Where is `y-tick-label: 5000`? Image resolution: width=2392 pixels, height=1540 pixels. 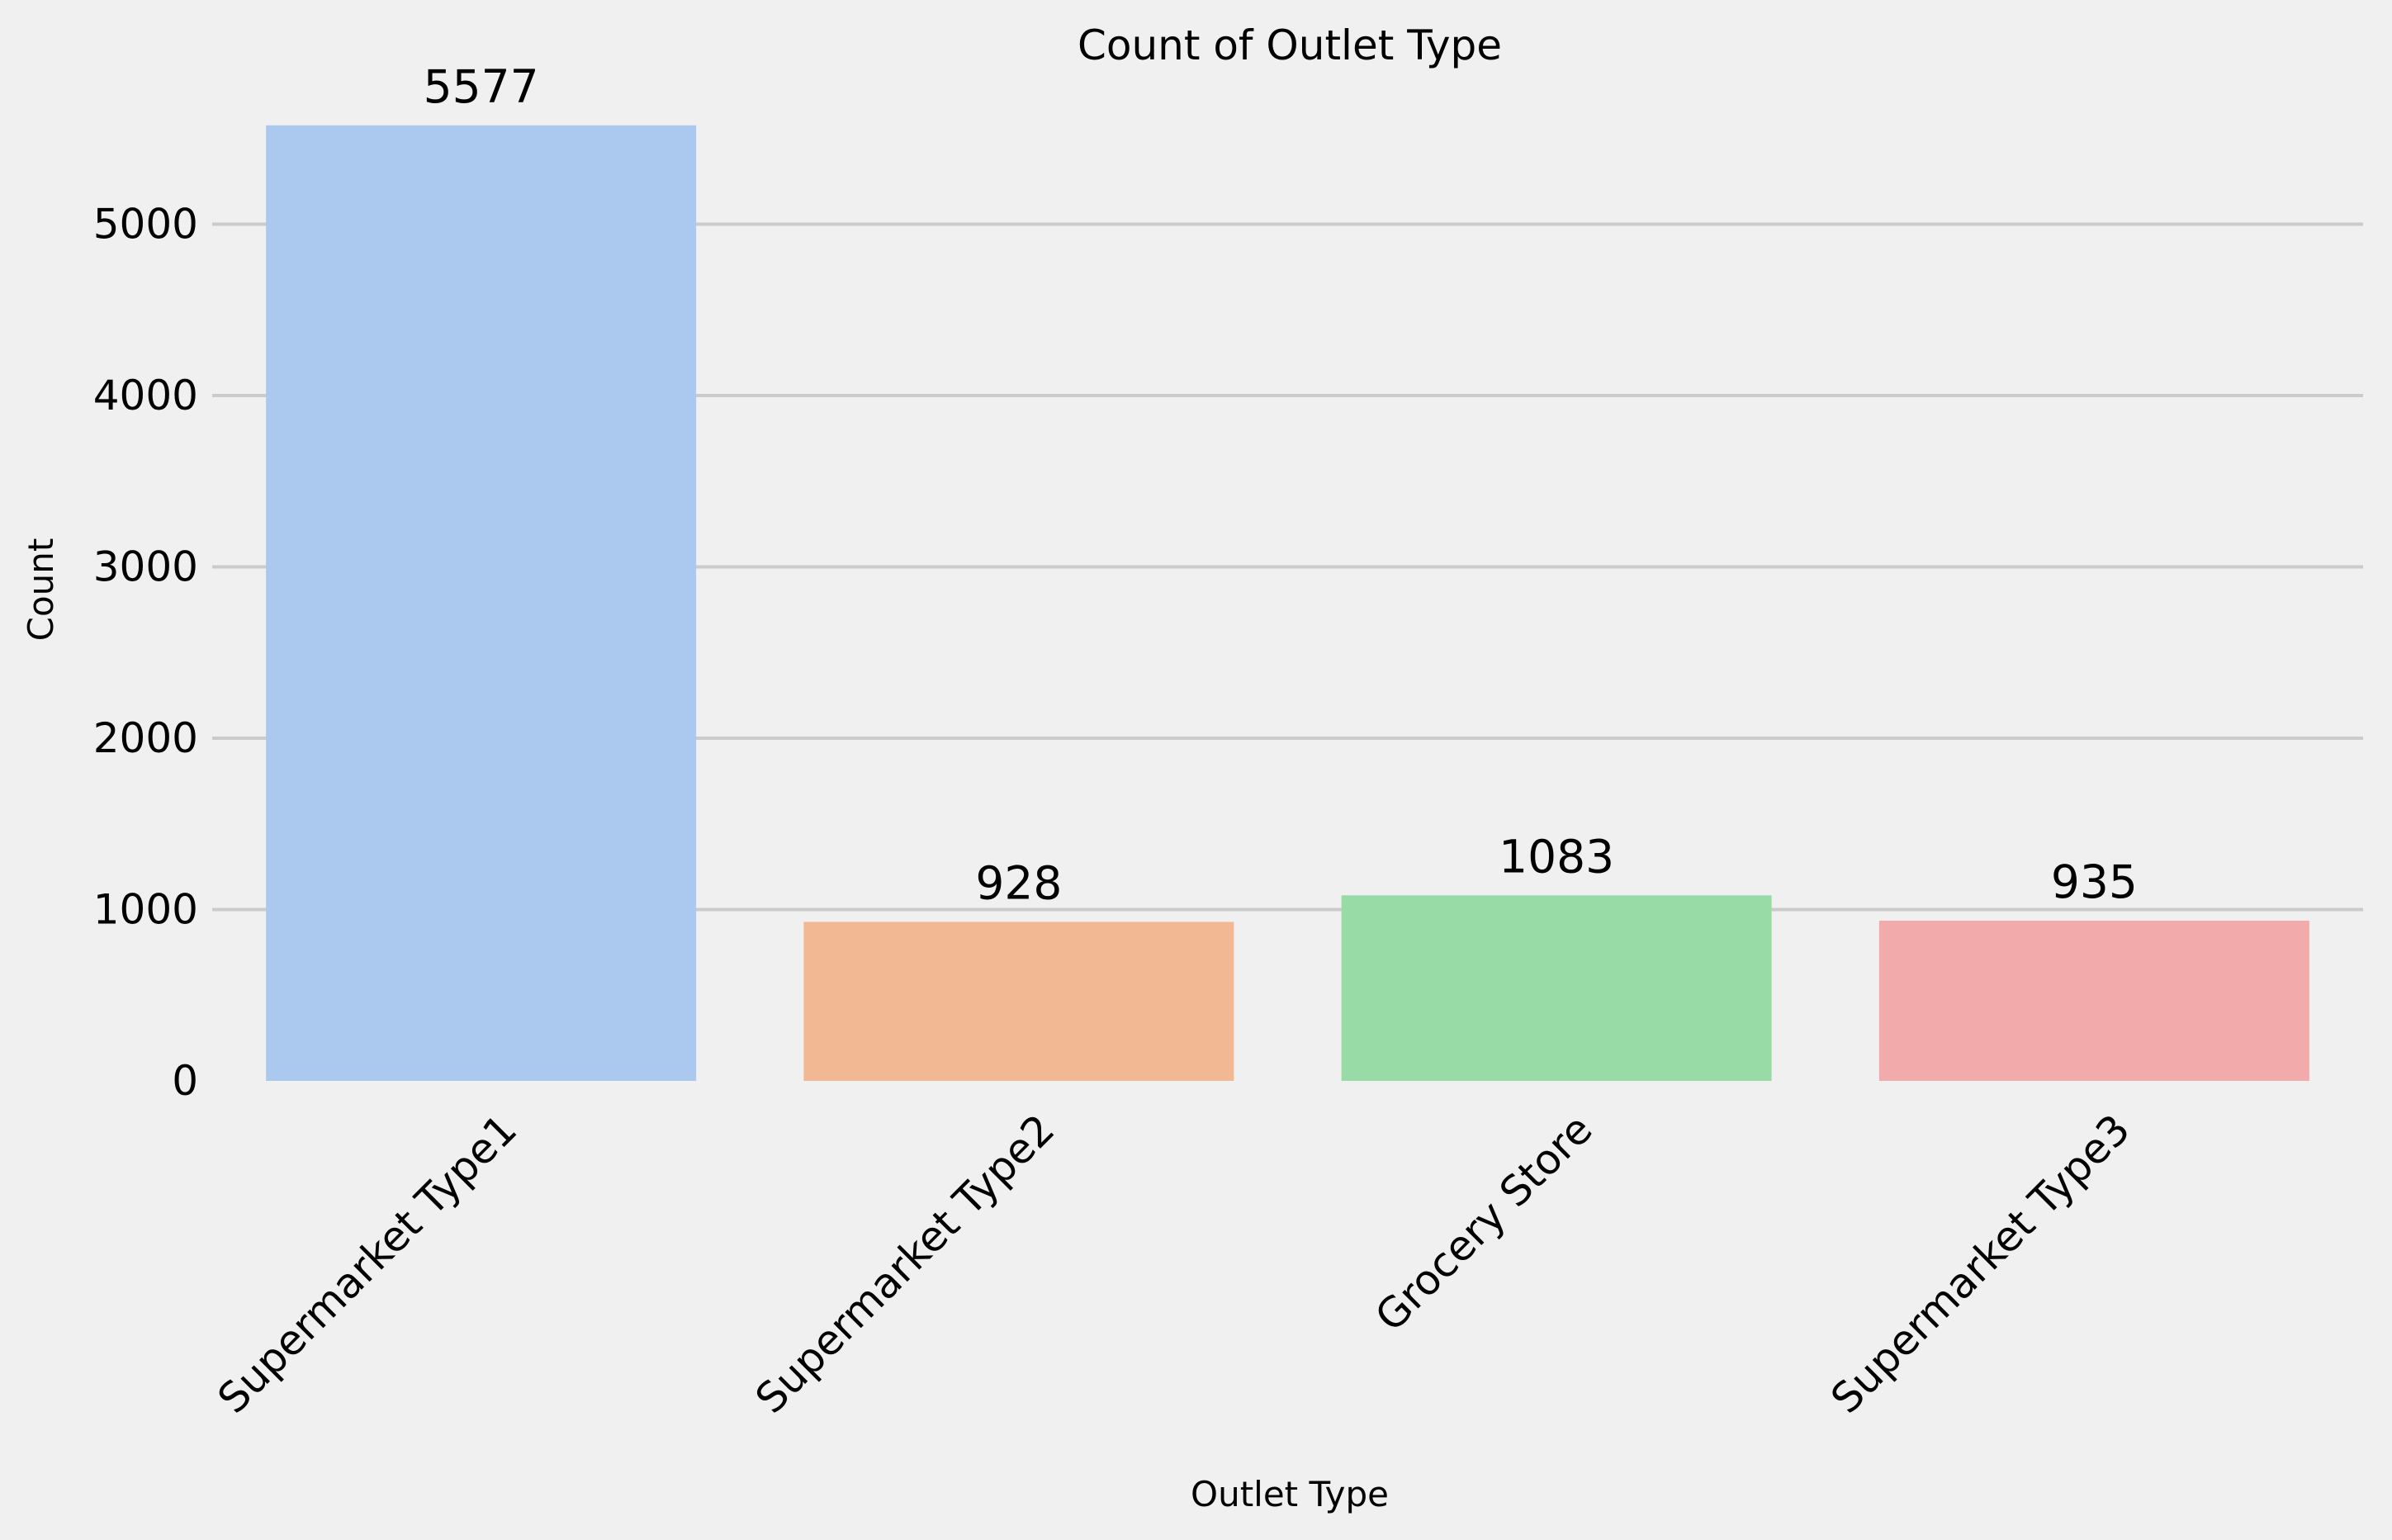
y-tick-label: 5000 is located at coordinates (146, 225).